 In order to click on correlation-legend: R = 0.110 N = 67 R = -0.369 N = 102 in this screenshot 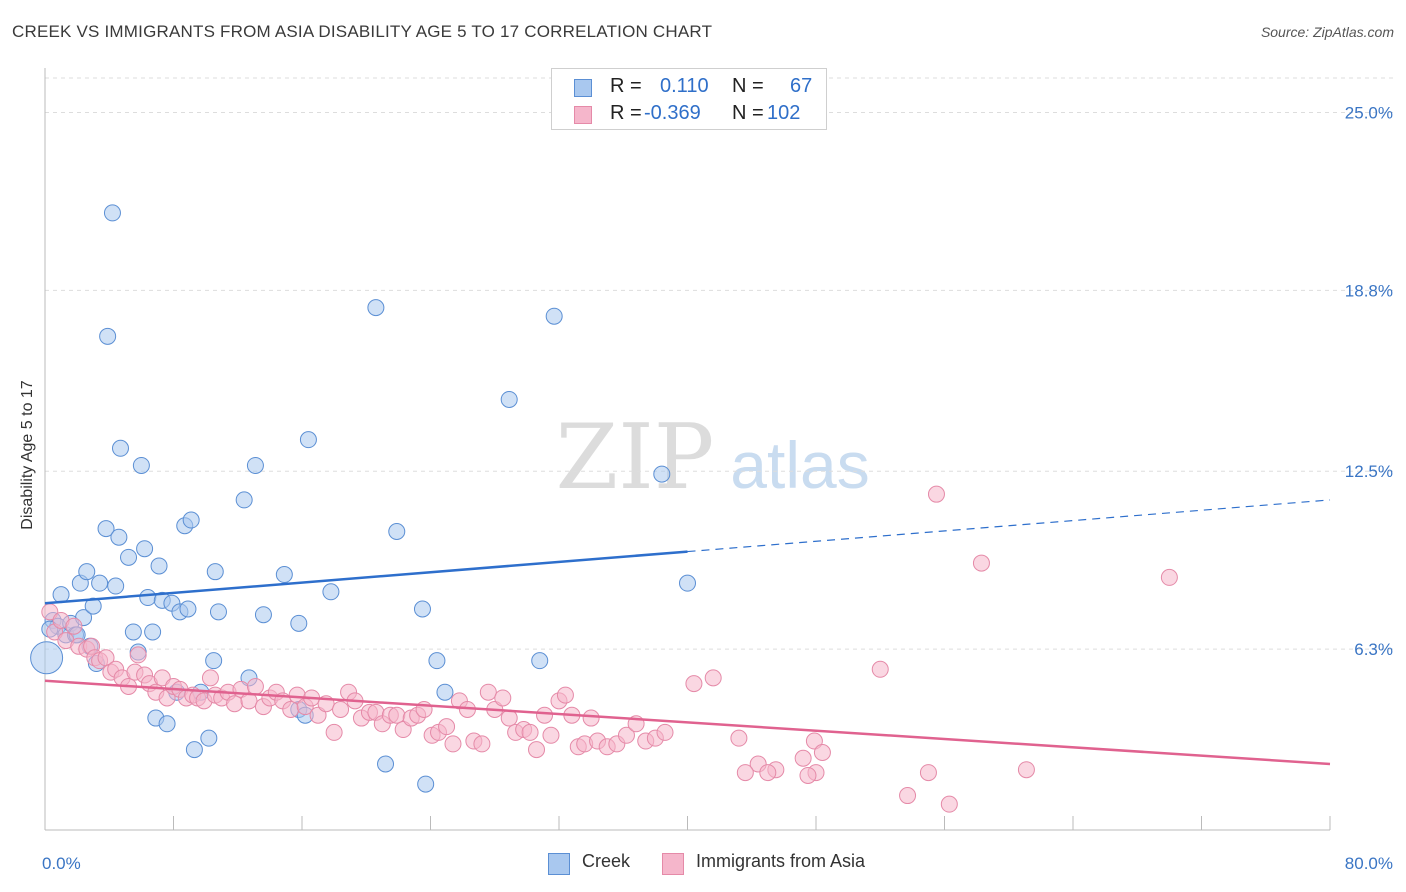, I will do `click(689, 99)`.